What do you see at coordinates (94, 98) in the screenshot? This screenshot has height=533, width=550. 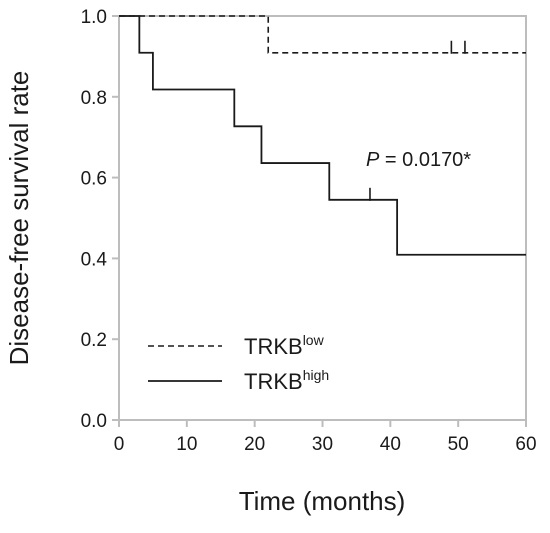 I see `y-tick-label: 0.8` at bounding box center [94, 98].